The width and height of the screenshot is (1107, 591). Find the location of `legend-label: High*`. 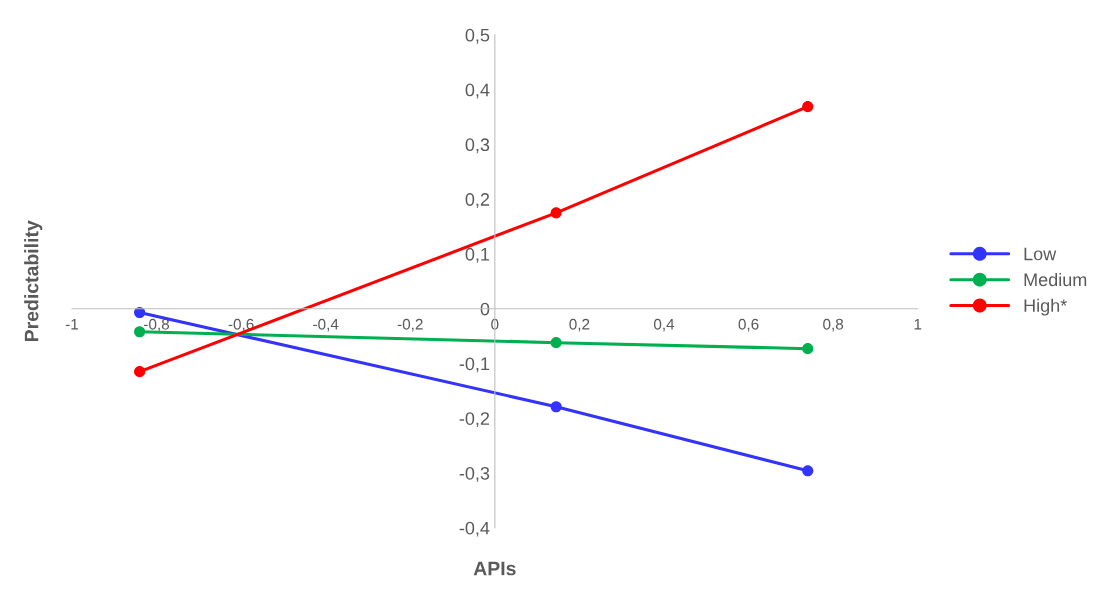

legend-label: High* is located at coordinates (1045, 307).